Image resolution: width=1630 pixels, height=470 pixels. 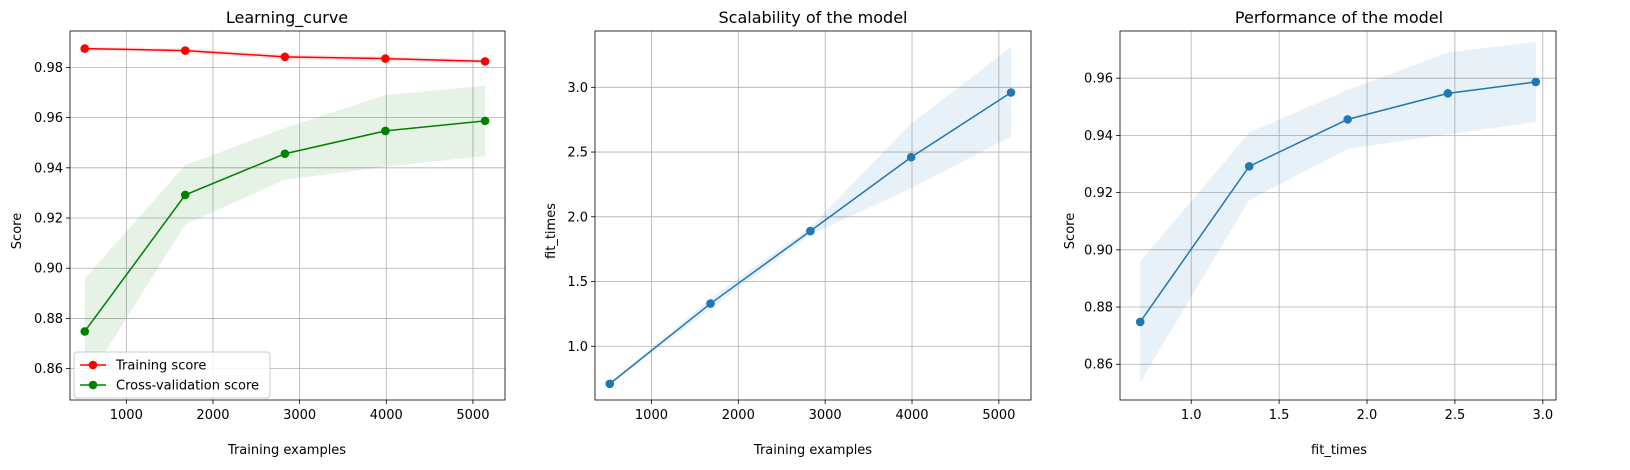 What do you see at coordinates (187, 386) in the screenshot?
I see `legend-label-cv: Cross-validation score` at bounding box center [187, 386].